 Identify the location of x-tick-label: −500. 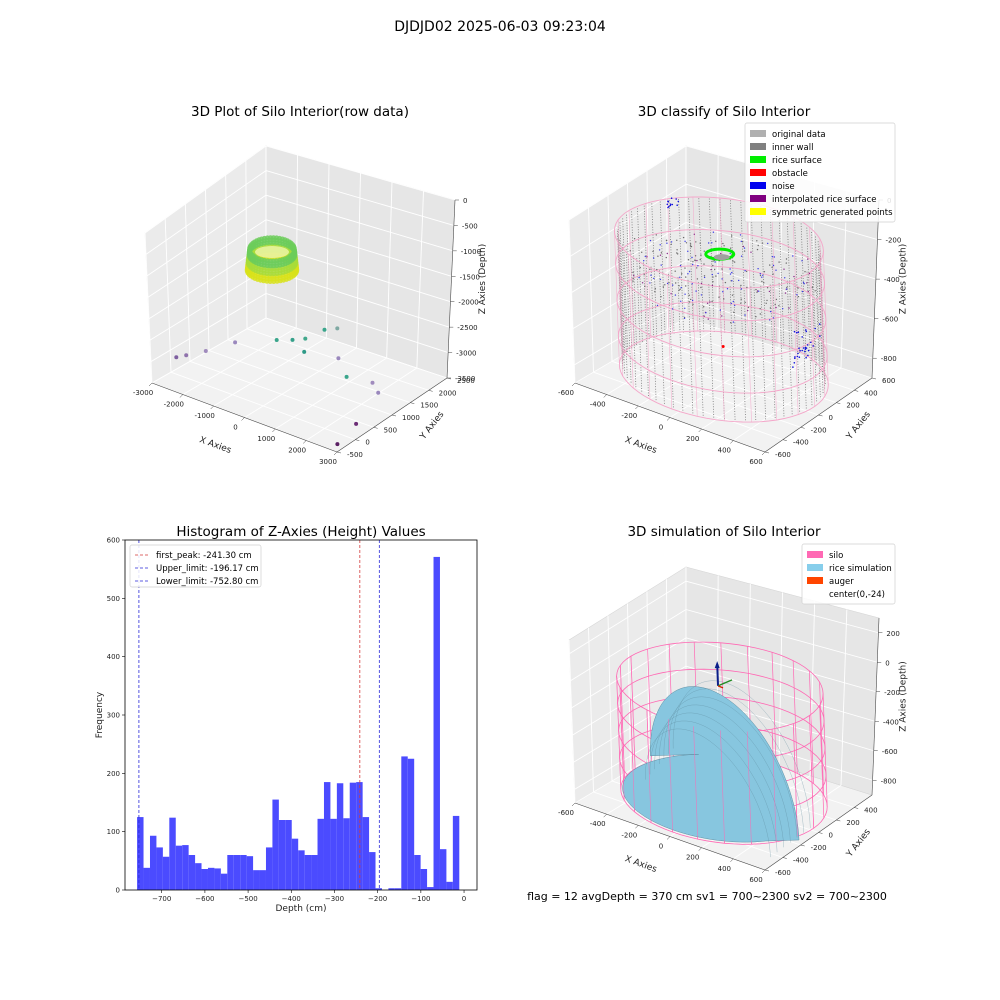
(247, 899).